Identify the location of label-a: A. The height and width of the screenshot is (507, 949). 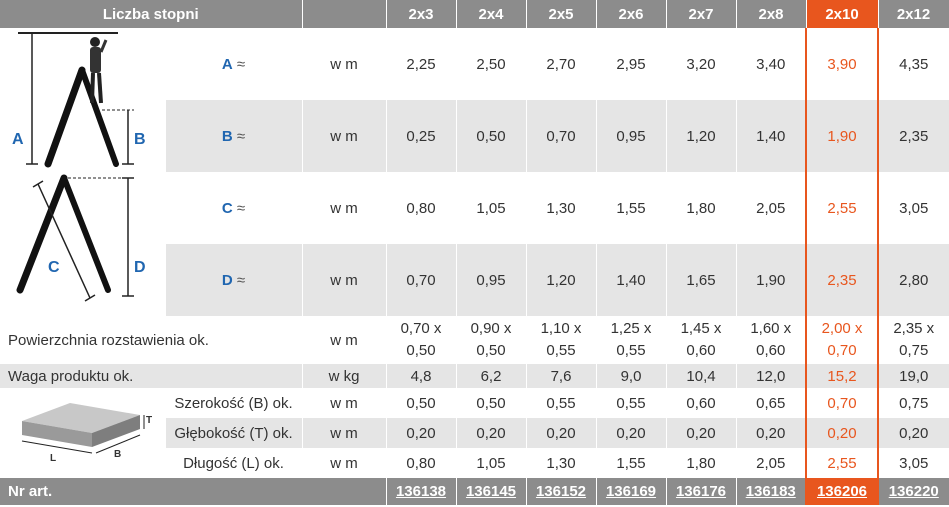
(18, 139).